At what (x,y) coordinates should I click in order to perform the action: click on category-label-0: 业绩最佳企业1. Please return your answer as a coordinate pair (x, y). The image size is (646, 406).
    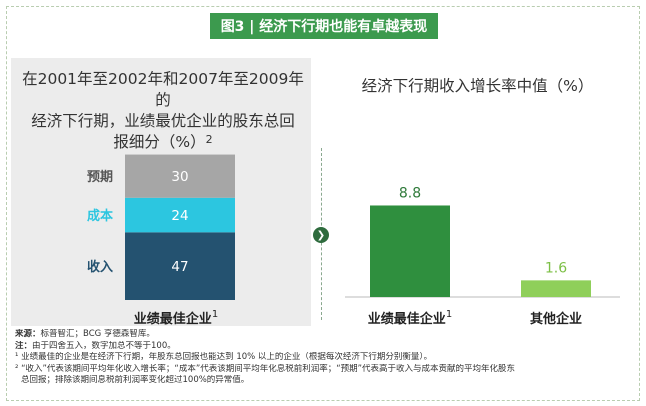
    Looking at the image, I should click on (410, 318).